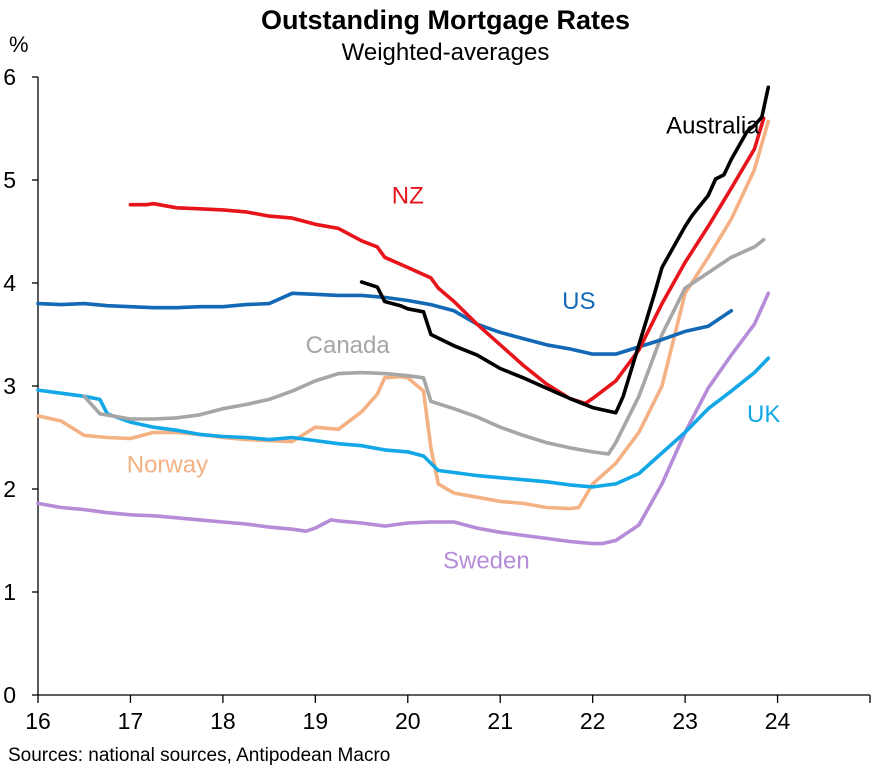 This screenshot has height=772, width=891. I want to click on series-line-us, so click(385, 323).